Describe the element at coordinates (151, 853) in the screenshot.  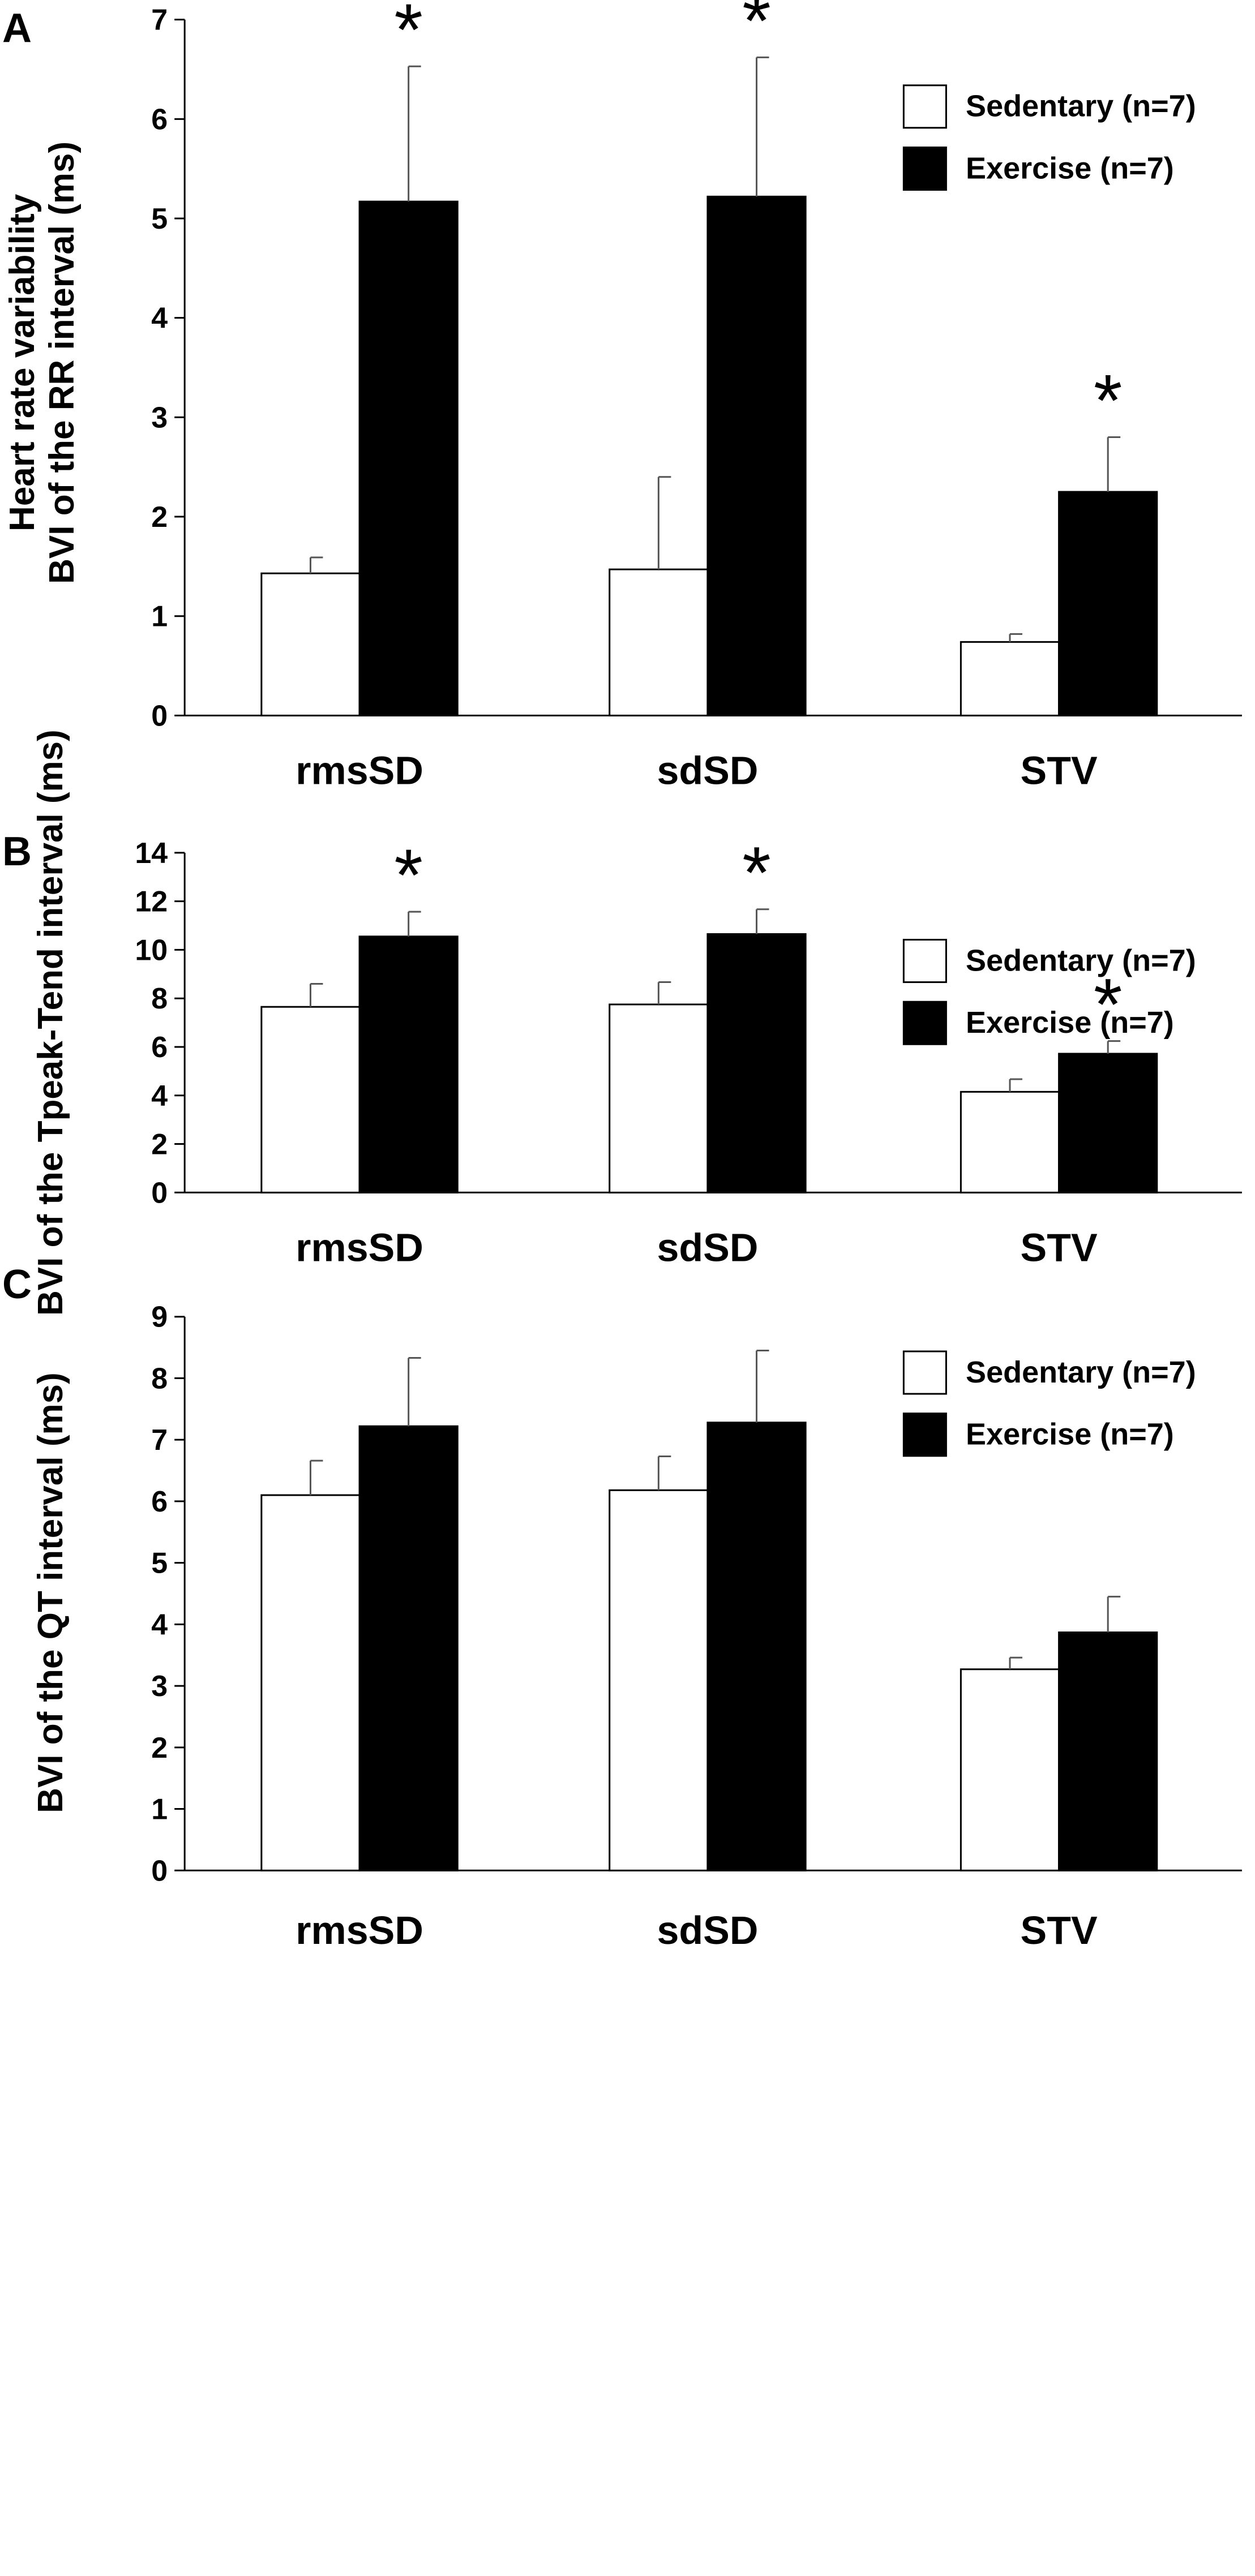
I see `y-tick-label: 14` at that location.